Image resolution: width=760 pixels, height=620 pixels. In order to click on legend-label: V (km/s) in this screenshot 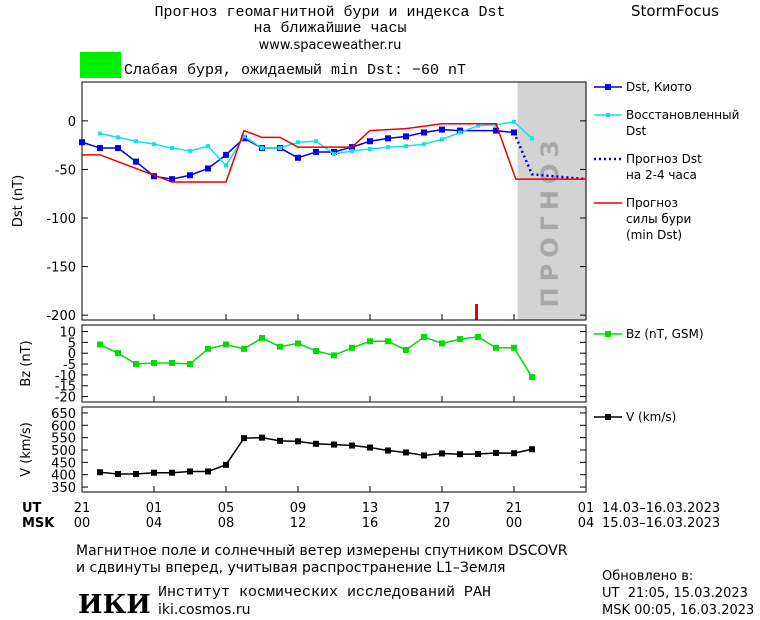, I will do `click(651, 417)`.